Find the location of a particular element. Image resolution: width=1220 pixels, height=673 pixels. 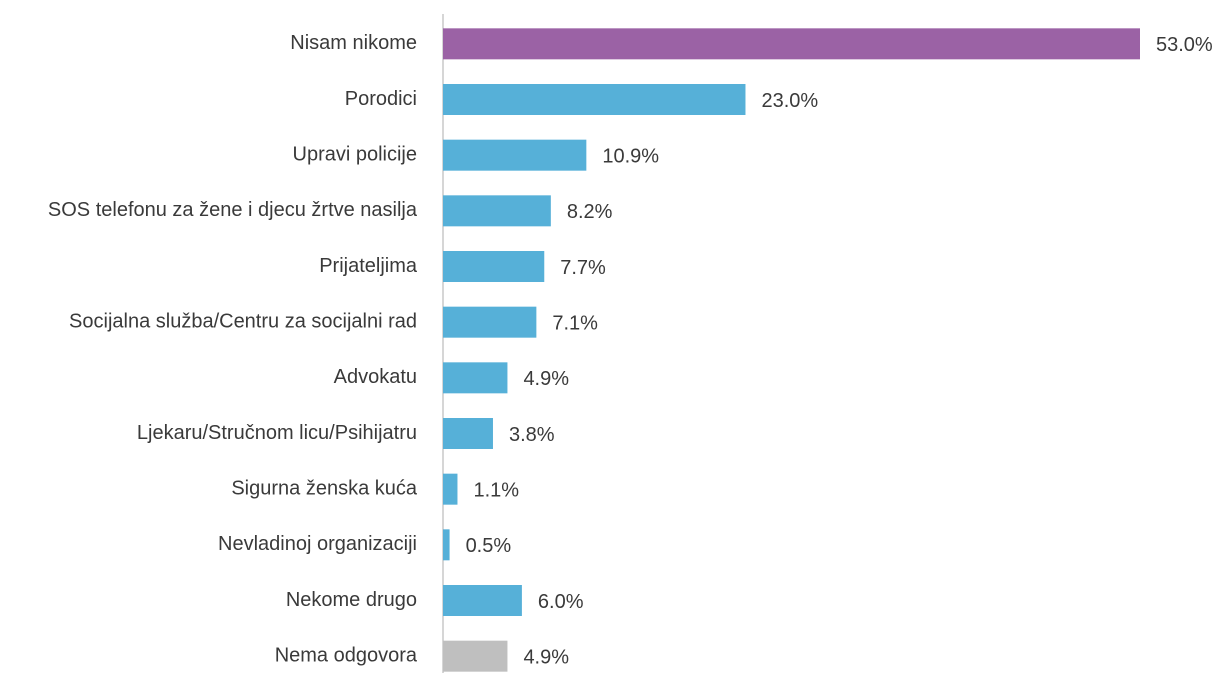

category-label: Nekome drugo is located at coordinates (351, 600).